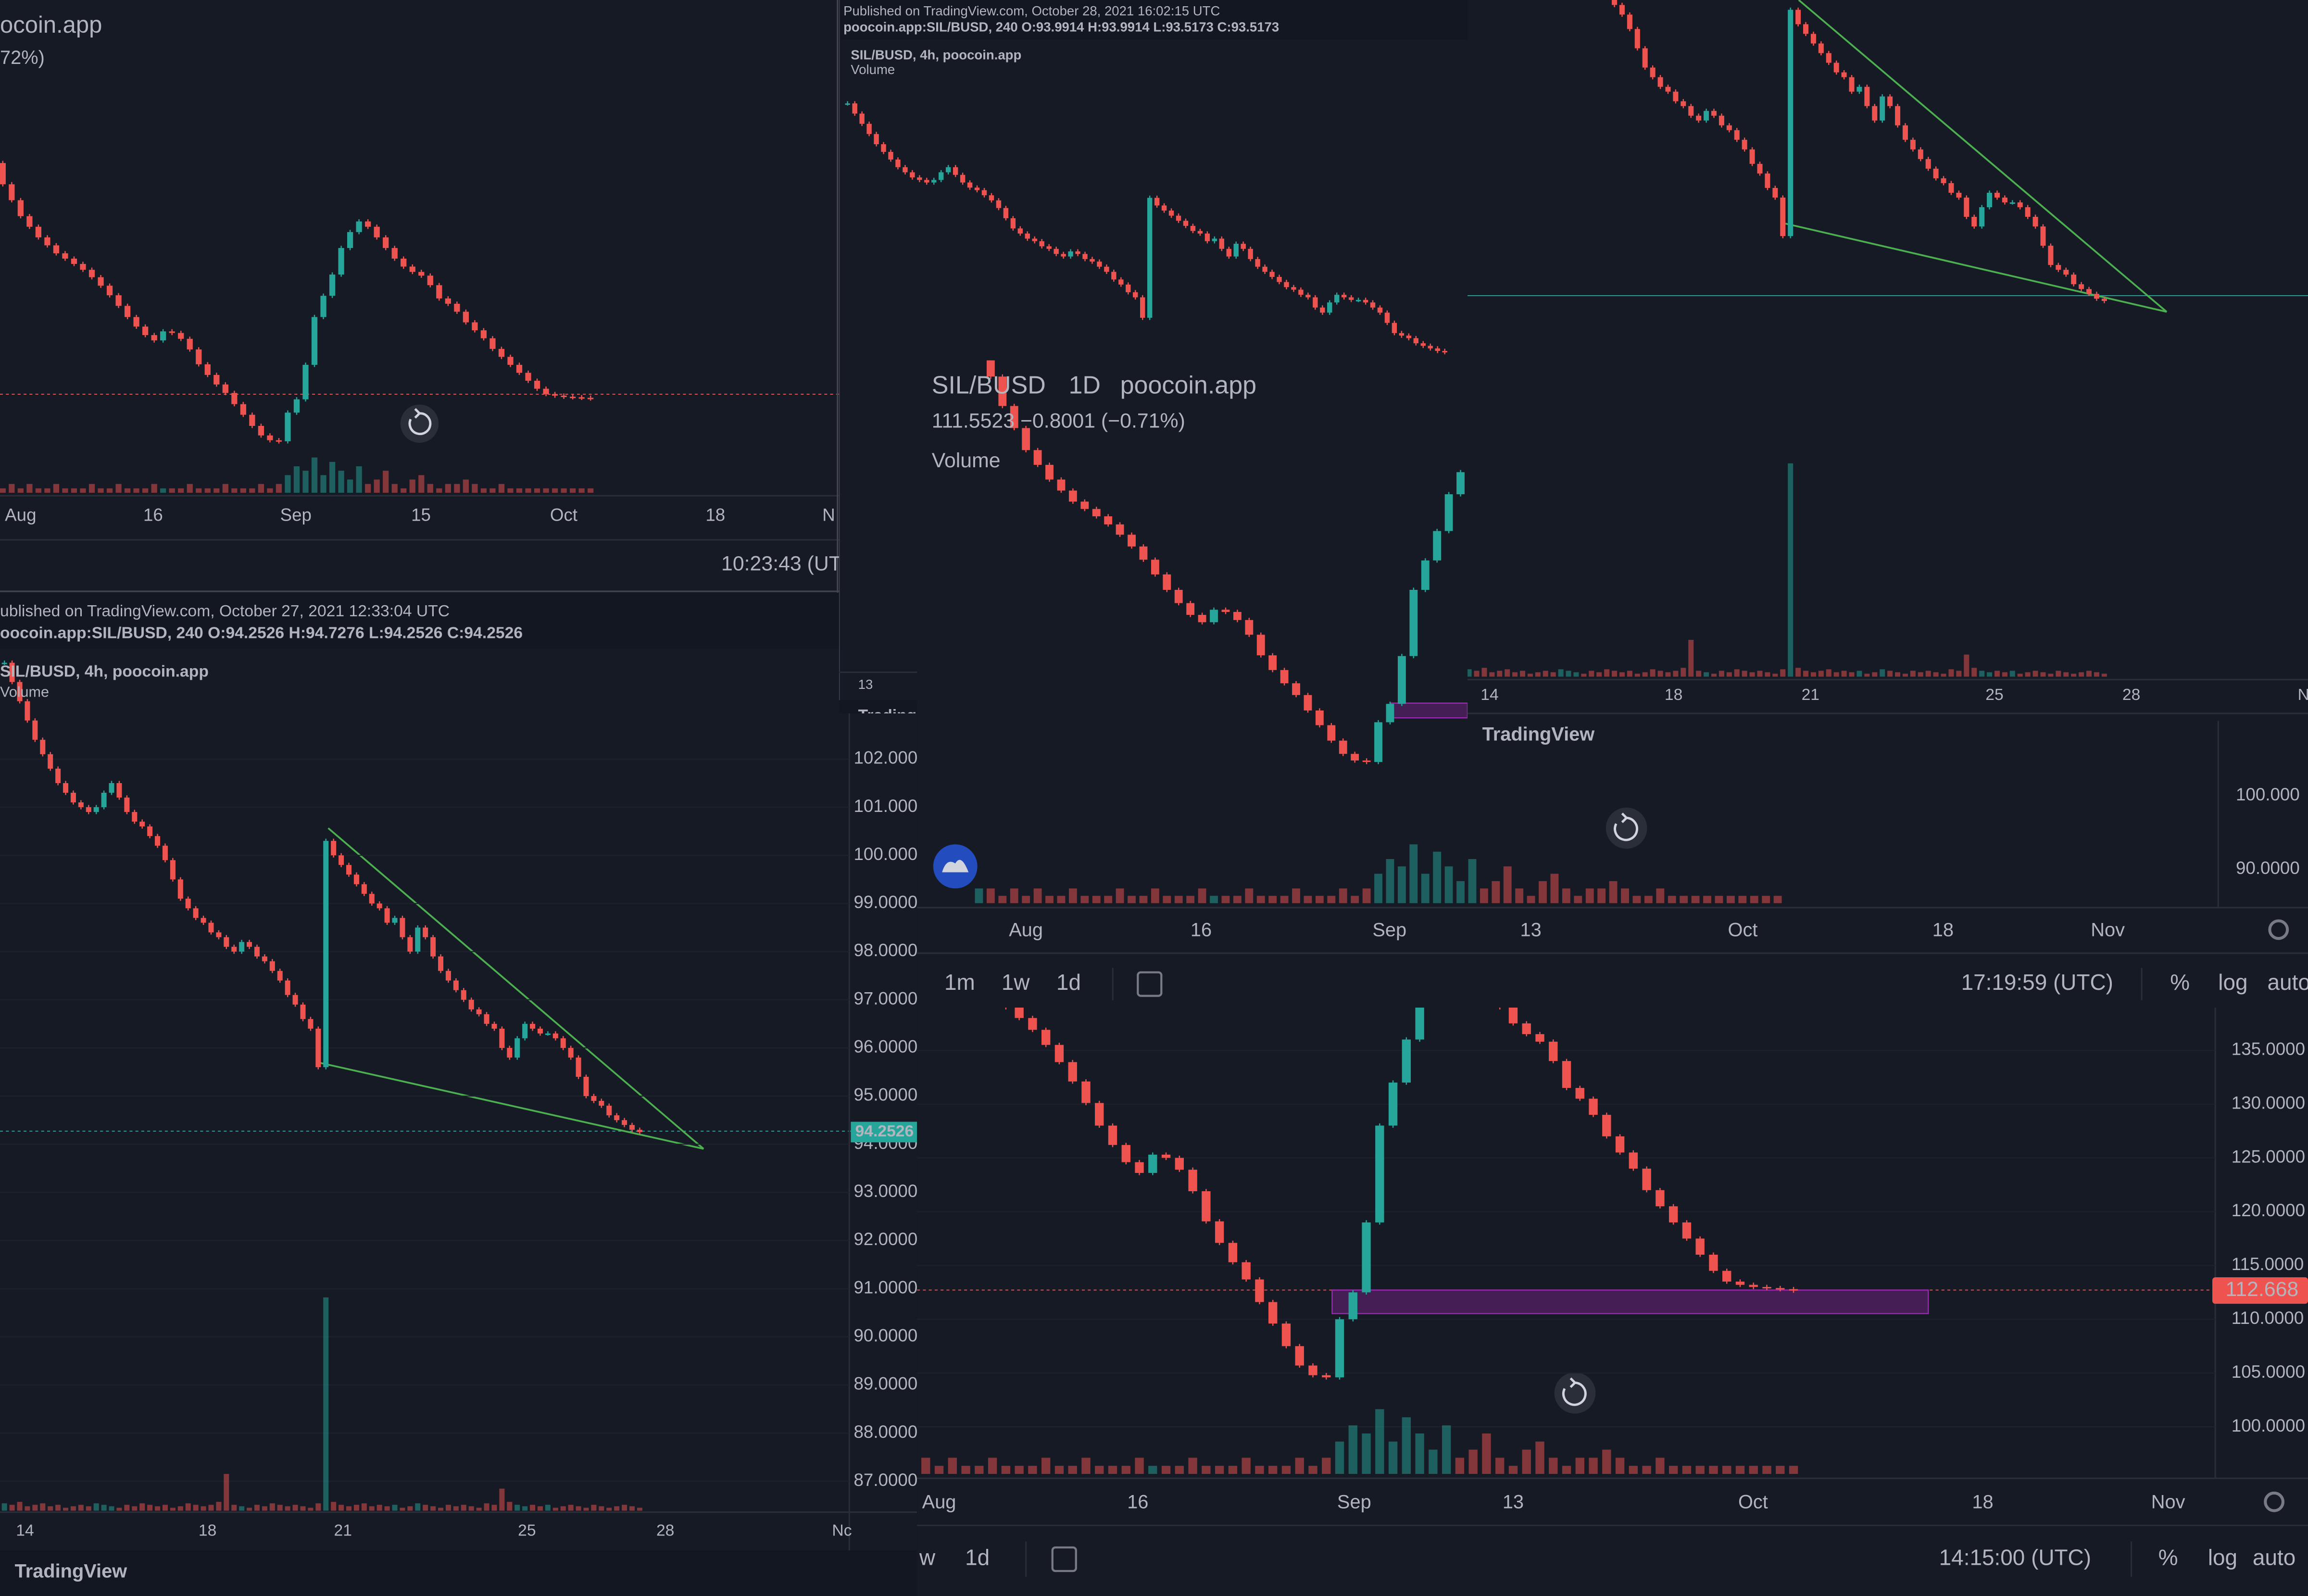 This screenshot has width=2308, height=1596. I want to click on 0: %, so click(2180, 982).